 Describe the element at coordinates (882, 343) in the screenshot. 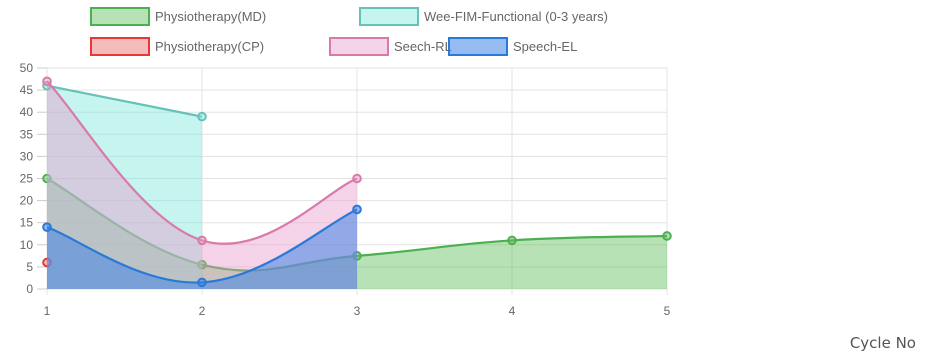

I see `x-axis-label: Cycle No` at that location.